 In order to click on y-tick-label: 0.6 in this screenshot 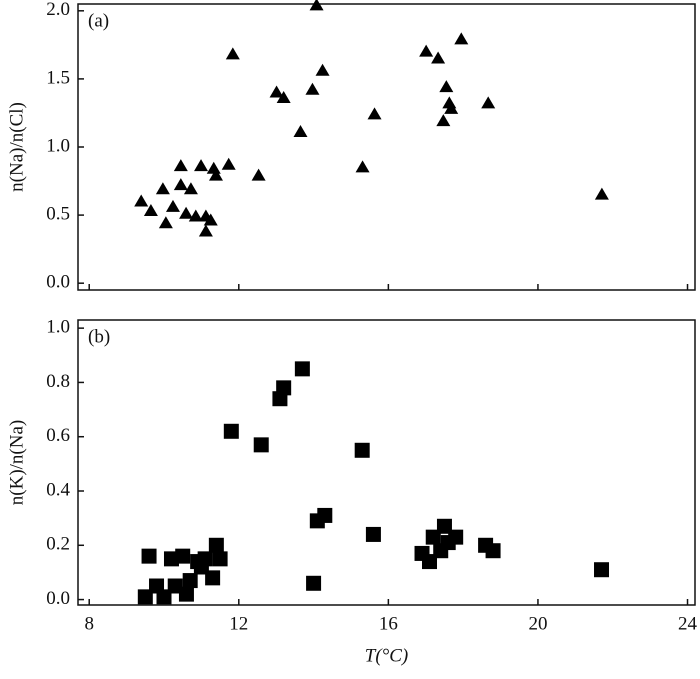, I will do `click(58, 435)`.